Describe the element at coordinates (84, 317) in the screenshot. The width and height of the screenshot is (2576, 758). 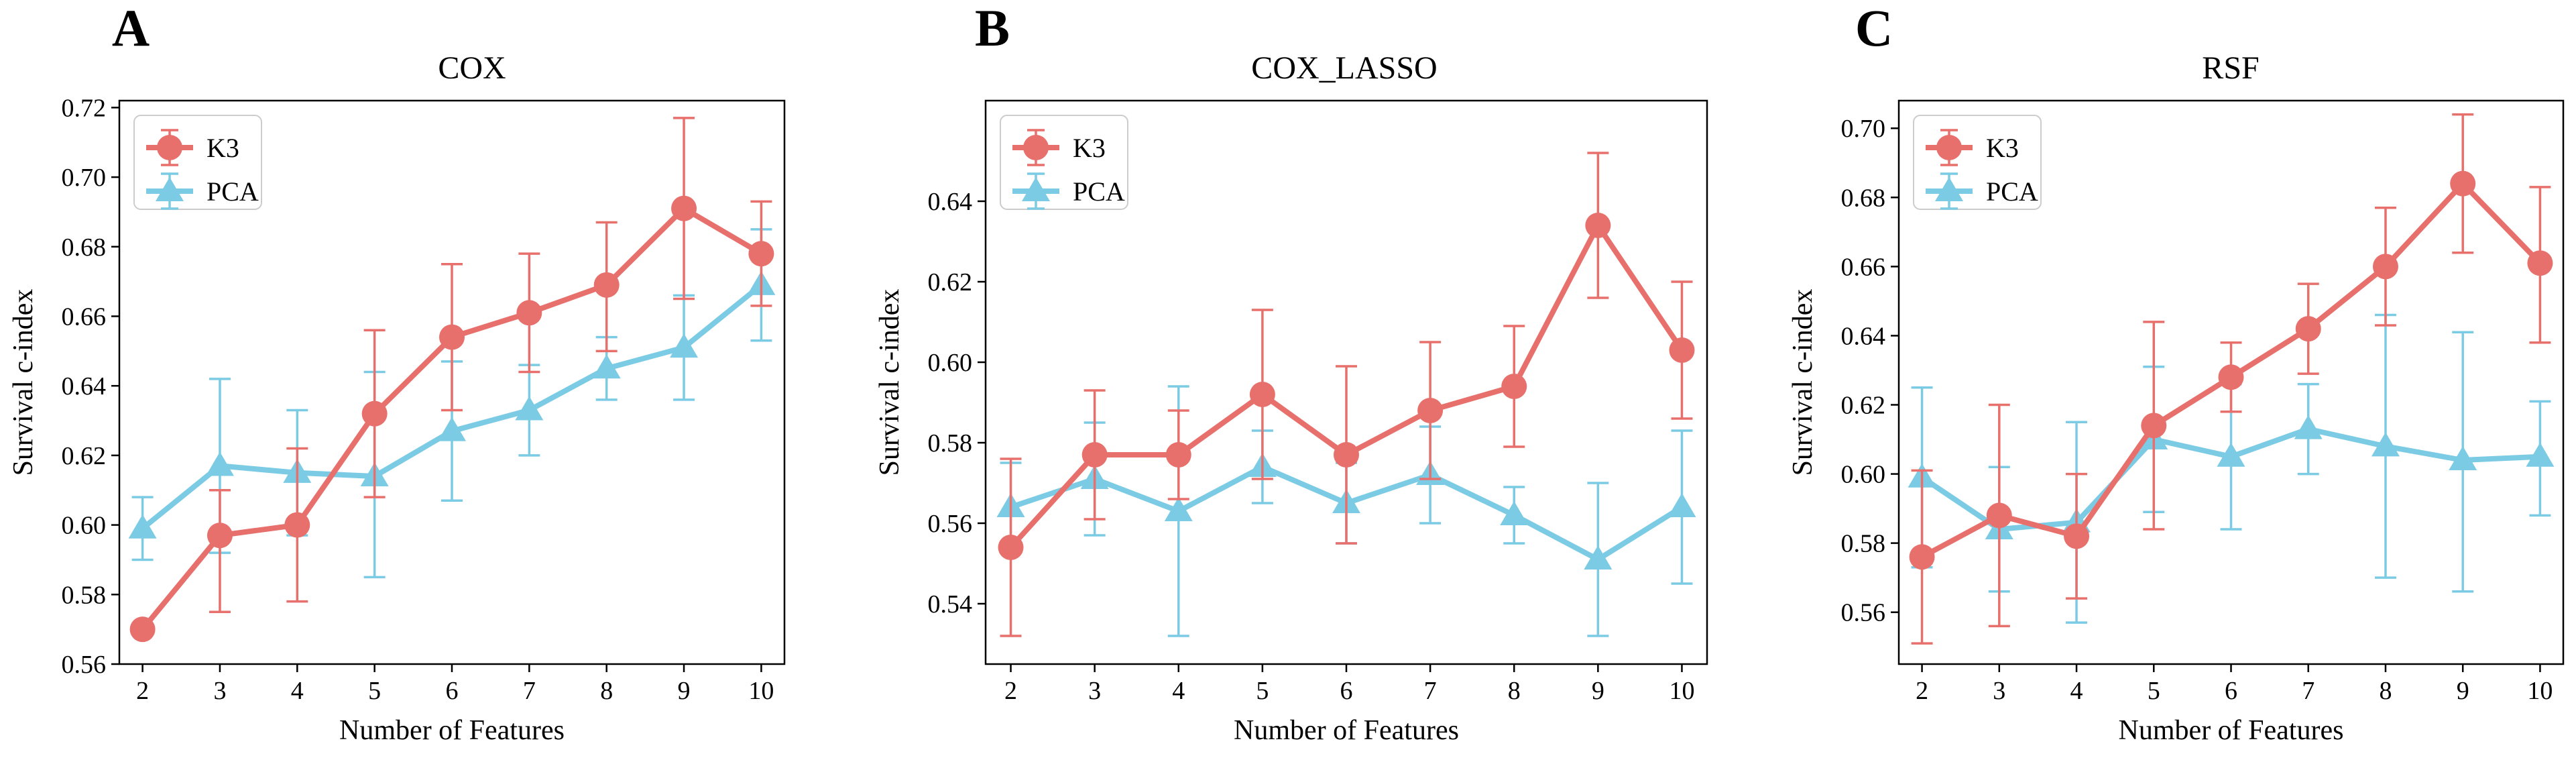
I see `y-tick-label: 0.66` at that location.